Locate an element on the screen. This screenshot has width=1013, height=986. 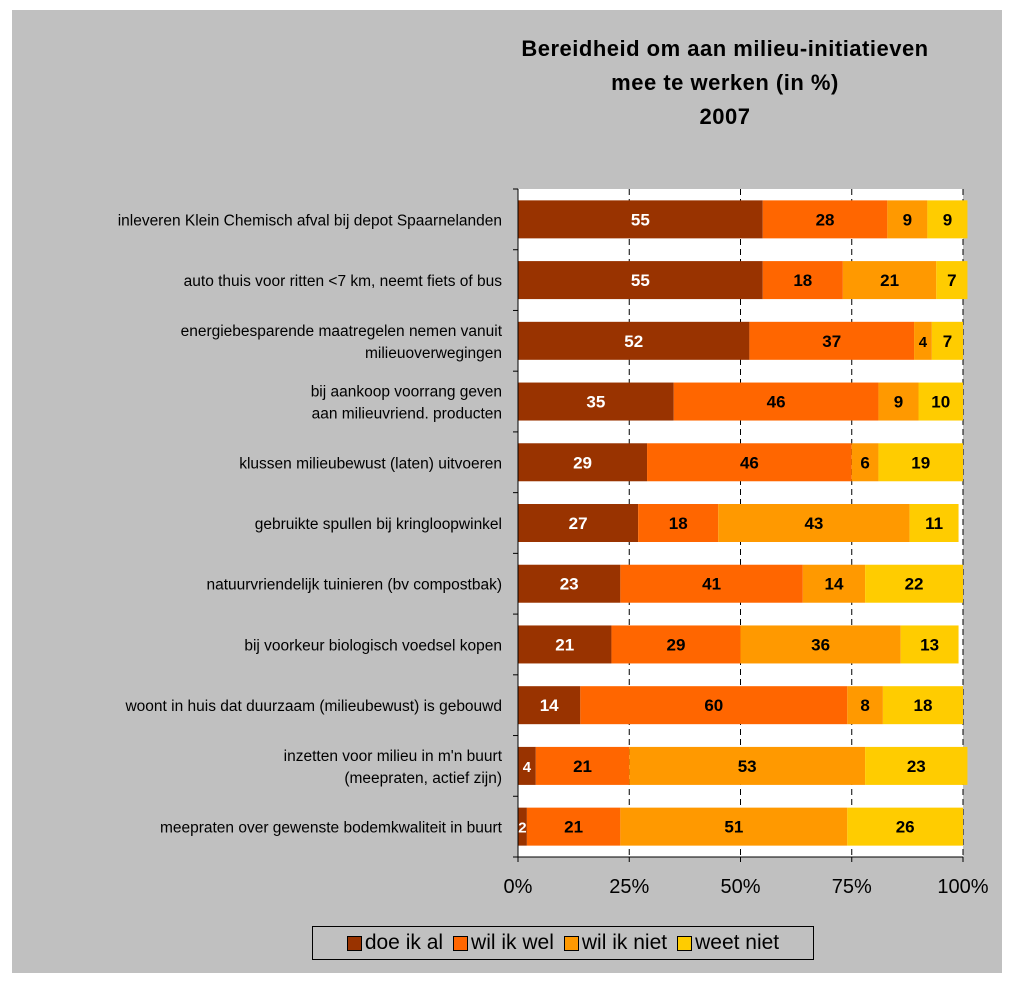
x-tick-label-3: 75% is located at coordinates (852, 887).